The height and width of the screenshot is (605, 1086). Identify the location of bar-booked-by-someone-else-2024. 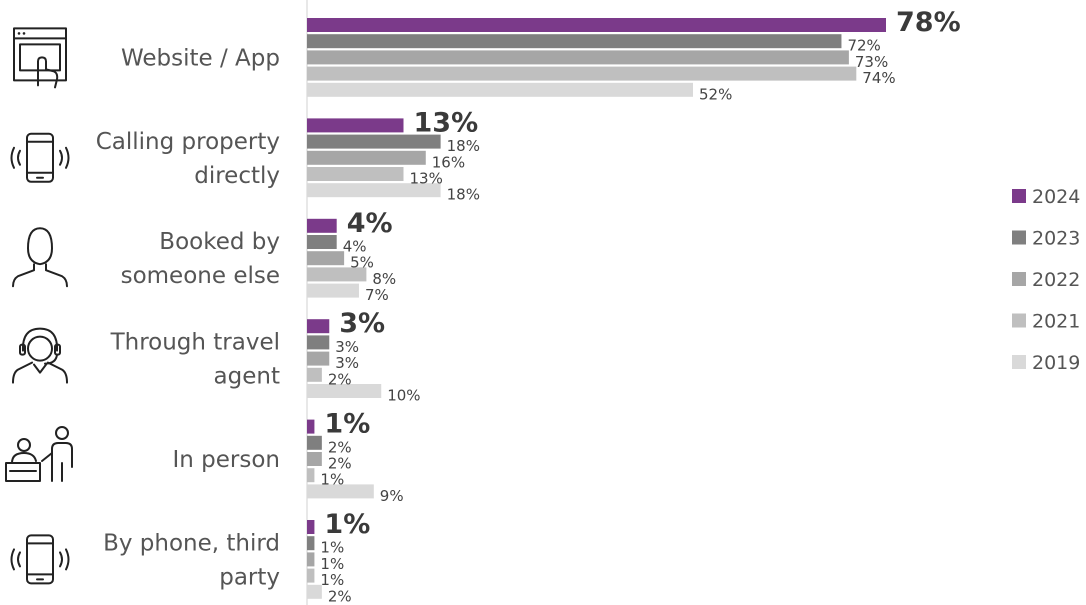
(322, 225).